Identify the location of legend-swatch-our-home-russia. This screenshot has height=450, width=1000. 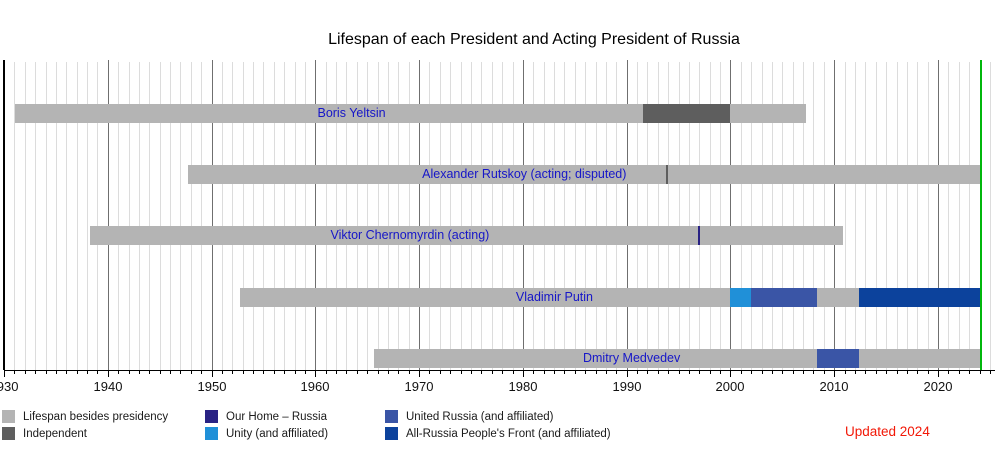
(211, 416).